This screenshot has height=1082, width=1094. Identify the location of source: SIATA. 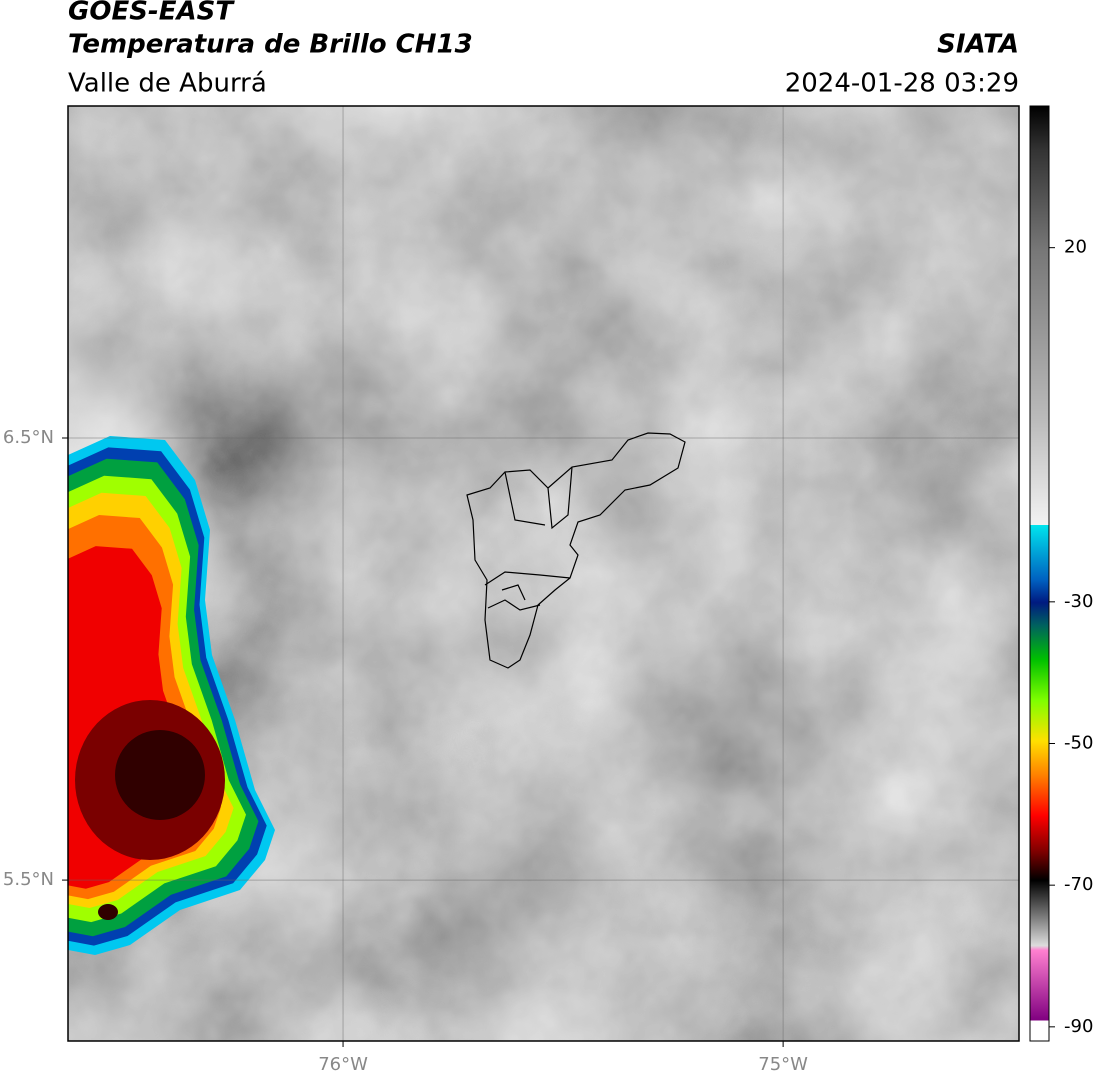
(978, 45).